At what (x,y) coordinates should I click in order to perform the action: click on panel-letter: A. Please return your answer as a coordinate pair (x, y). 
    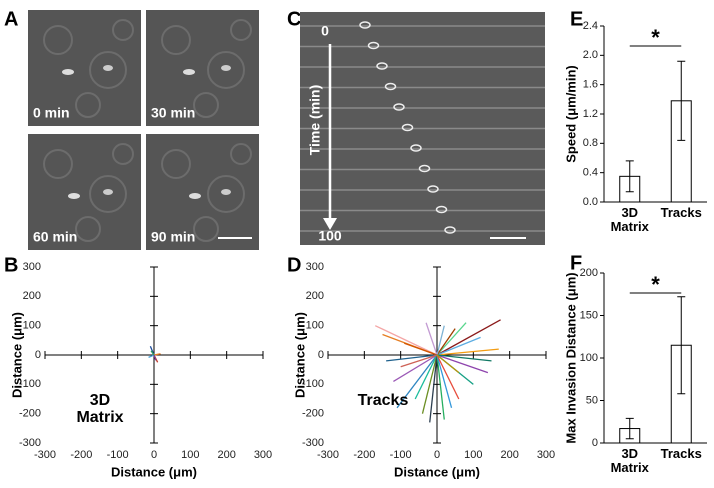
    Looking at the image, I should click on (11, 19).